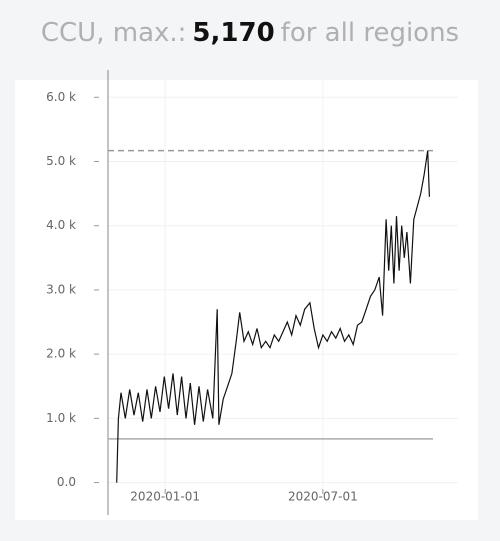 The width and height of the screenshot is (500, 541). Describe the element at coordinates (165, 497) in the screenshot. I see `x-tick-label: 2020-01-01` at that location.